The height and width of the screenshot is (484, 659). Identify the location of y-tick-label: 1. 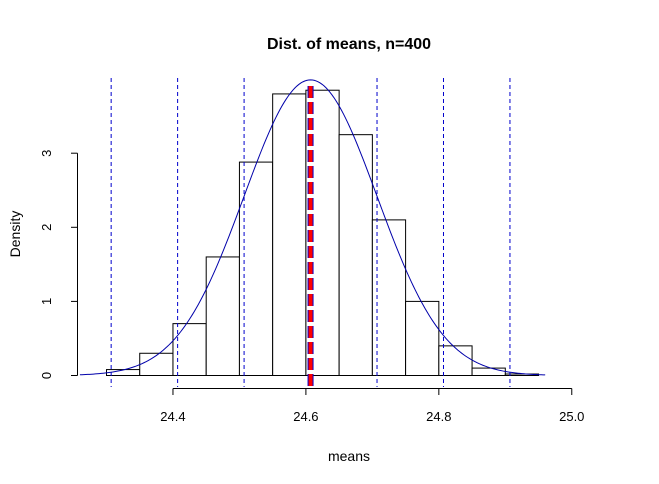
(46, 301).